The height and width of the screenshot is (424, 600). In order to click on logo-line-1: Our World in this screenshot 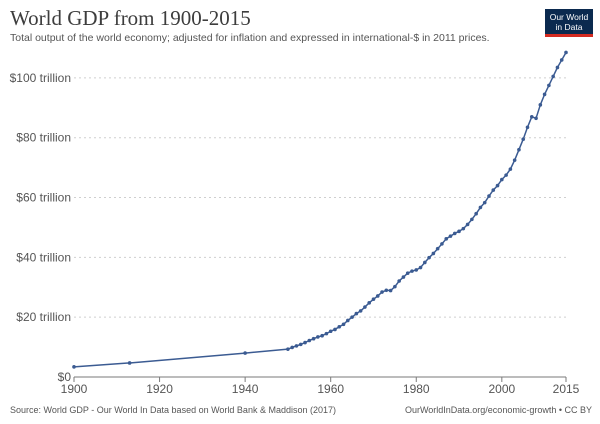, I will do `click(569, 17)`.